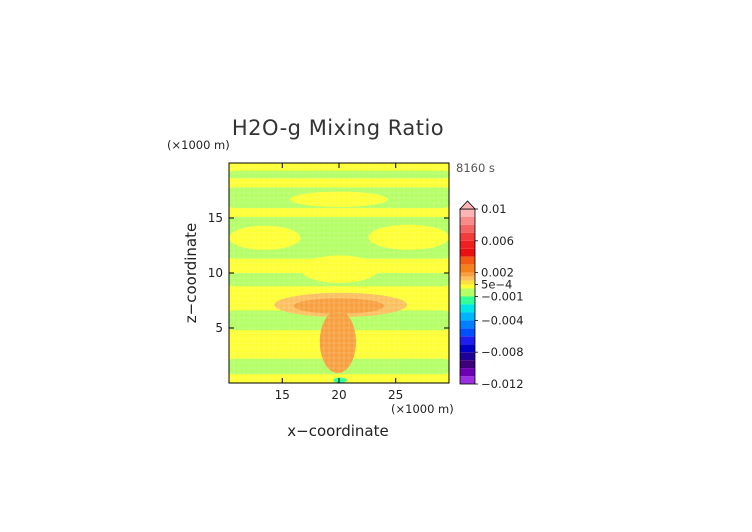 This screenshot has width=752, height=532. Describe the element at coordinates (422, 409) in the screenshot. I see `x-axis-unit: (×1000 m)` at that location.